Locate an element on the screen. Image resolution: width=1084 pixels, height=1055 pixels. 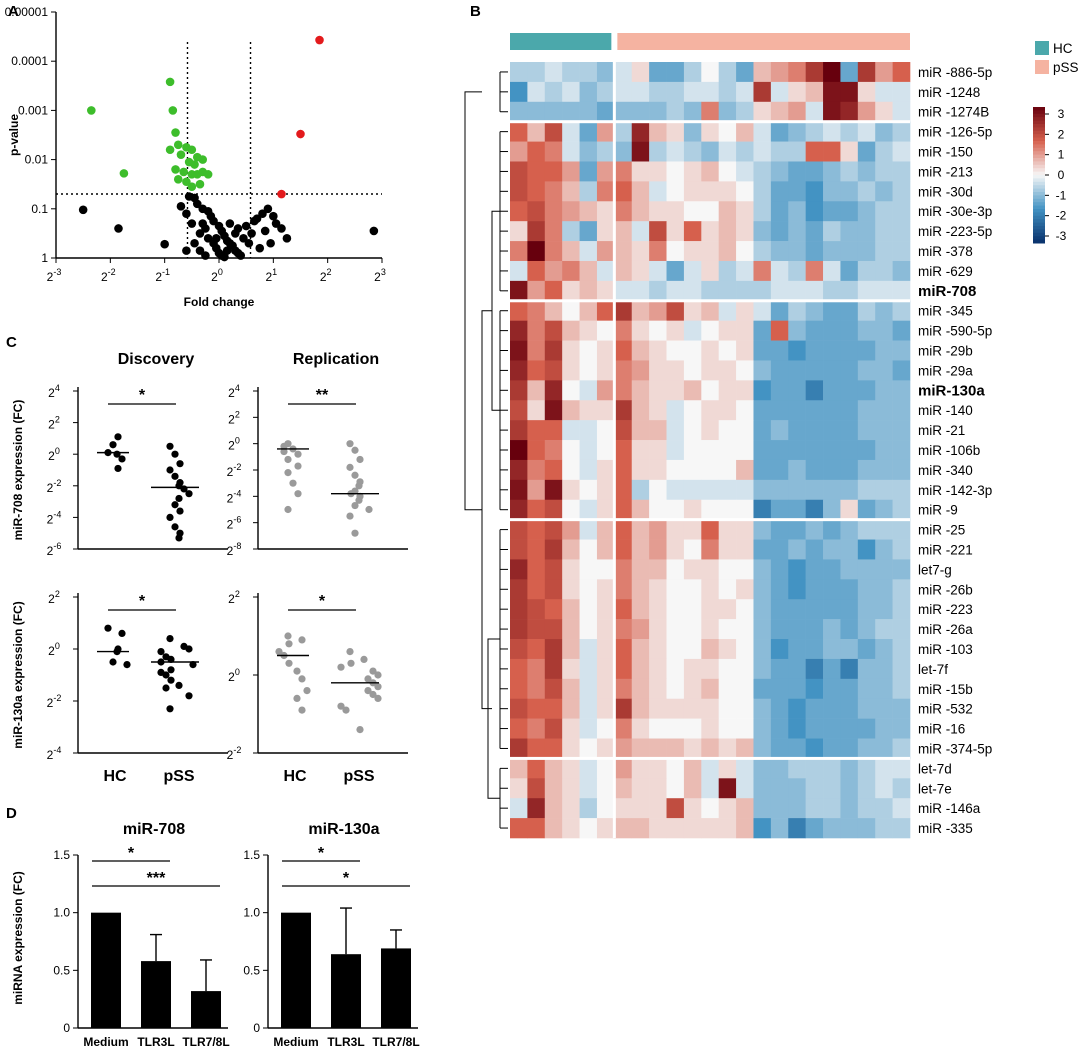
y-tick-label: 0.001 is located at coordinates (33, 110).